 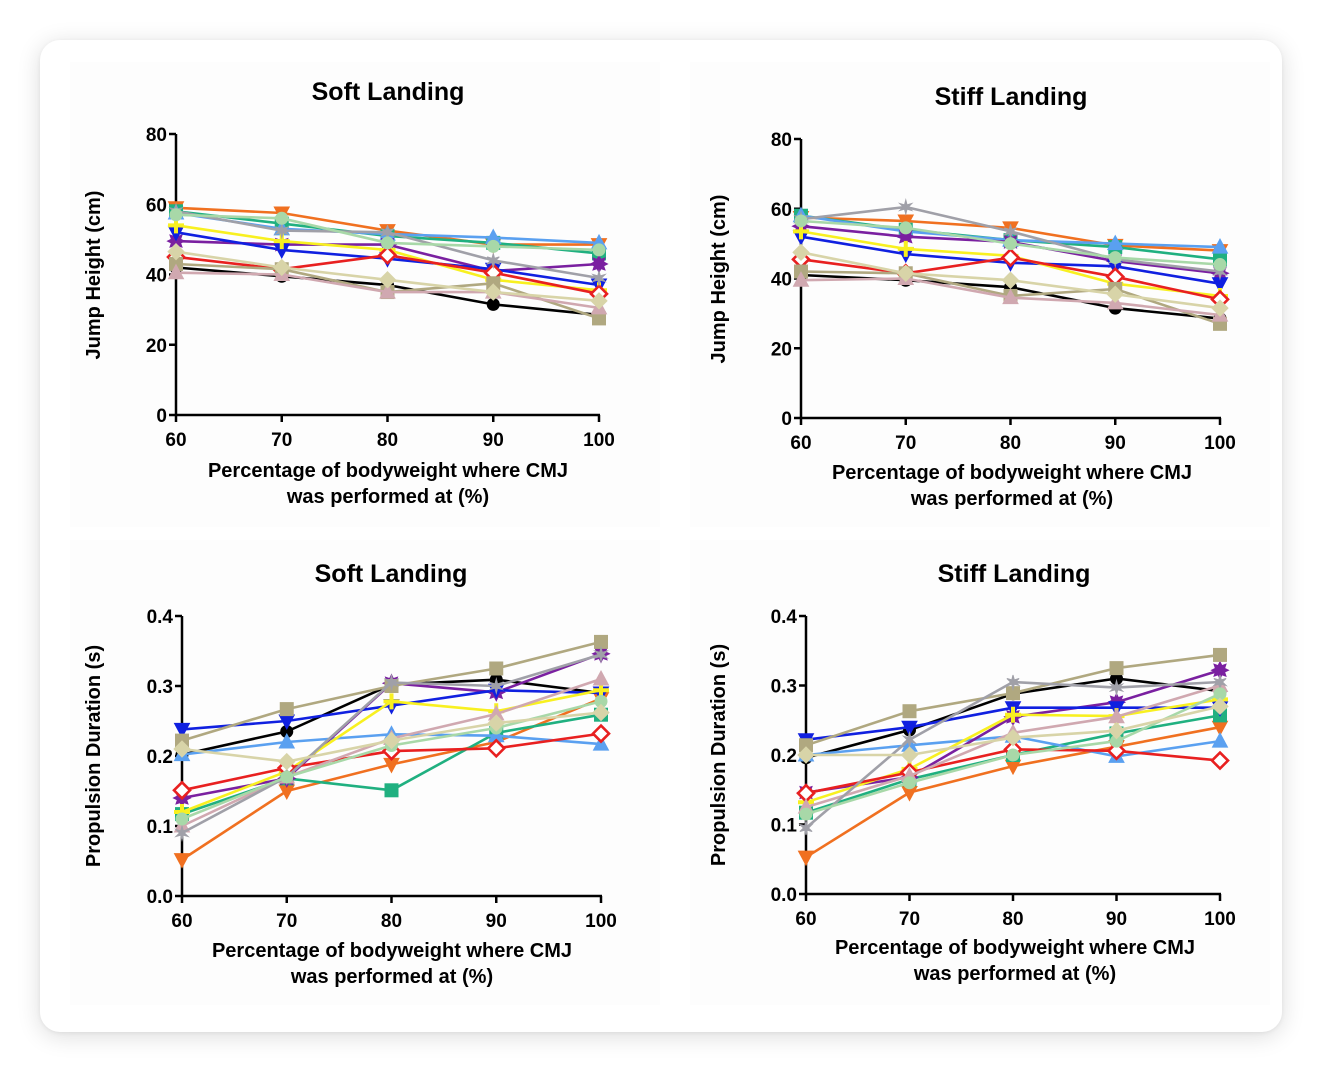 I want to click on y-tick-label: 60, so click(x=156, y=205).